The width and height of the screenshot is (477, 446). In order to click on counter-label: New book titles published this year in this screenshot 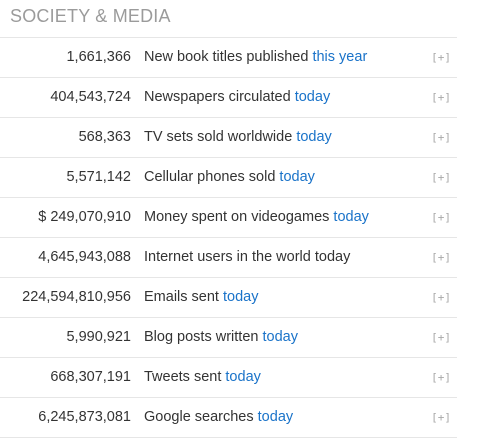, I will do `click(255, 57)`.